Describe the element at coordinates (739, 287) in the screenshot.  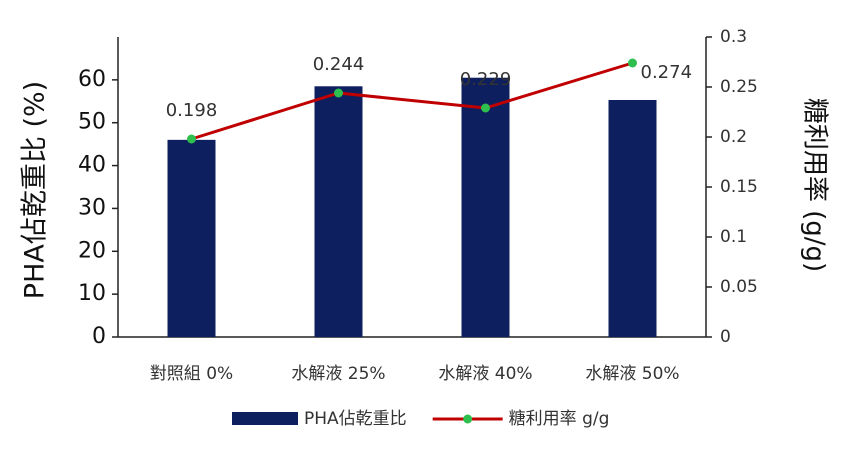
I see `y2-tick-label: 0.05` at that location.